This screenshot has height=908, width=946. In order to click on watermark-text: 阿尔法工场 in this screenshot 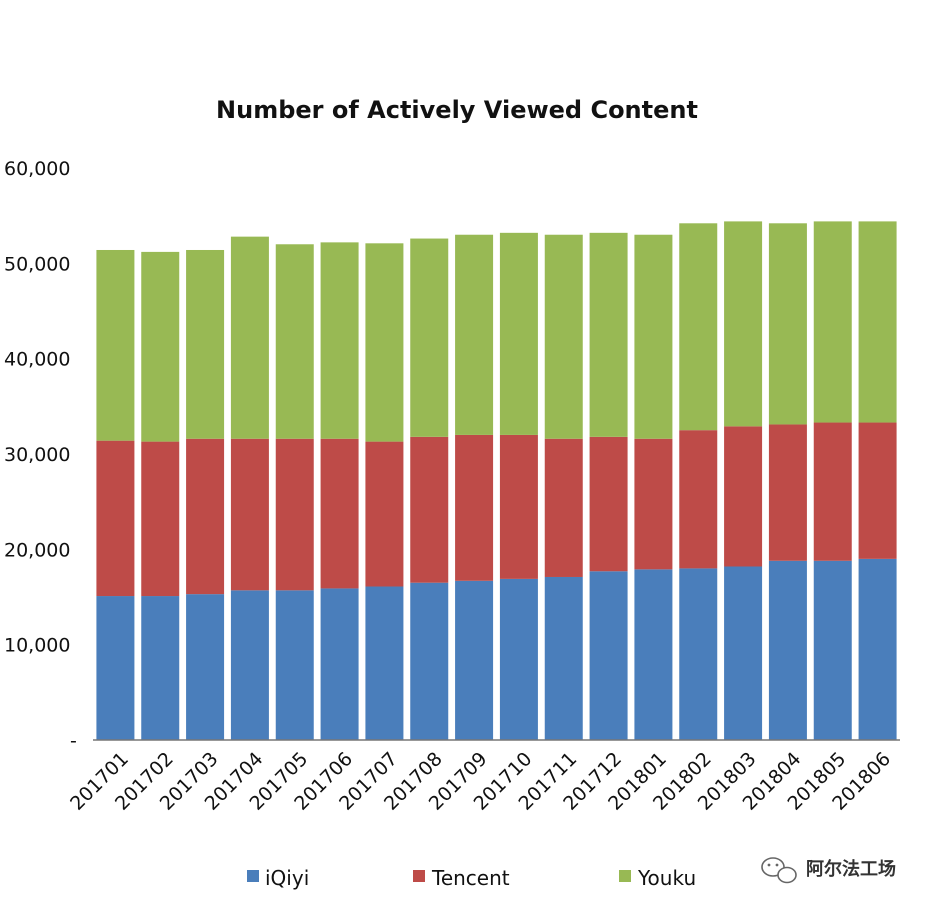, I will do `click(851, 869)`.